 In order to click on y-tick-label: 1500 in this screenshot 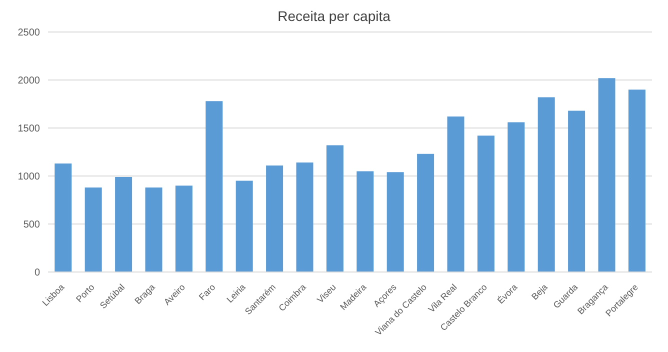, I will do `click(29, 129)`.